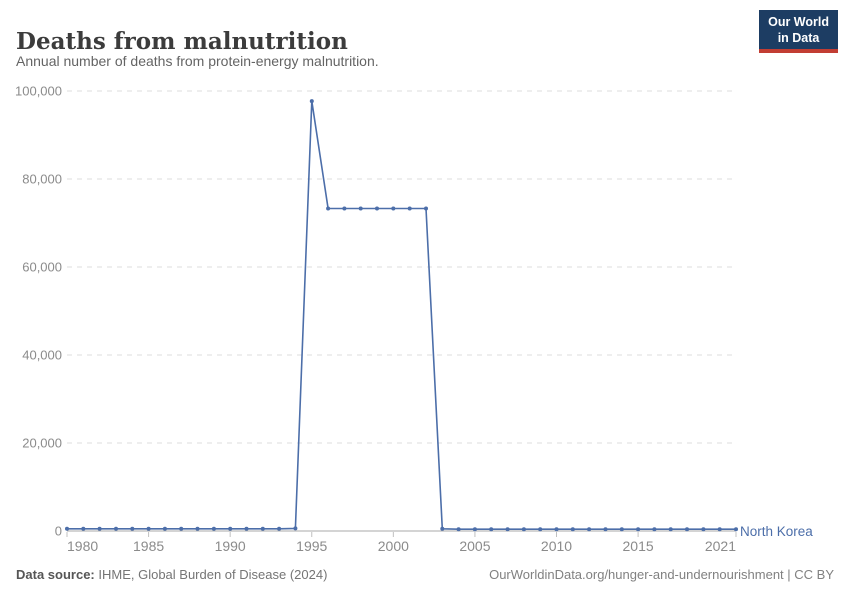 Image resolution: width=850 pixels, height=600 pixels. What do you see at coordinates (621, 529) in the screenshot?
I see `data-point-2014` at bounding box center [621, 529].